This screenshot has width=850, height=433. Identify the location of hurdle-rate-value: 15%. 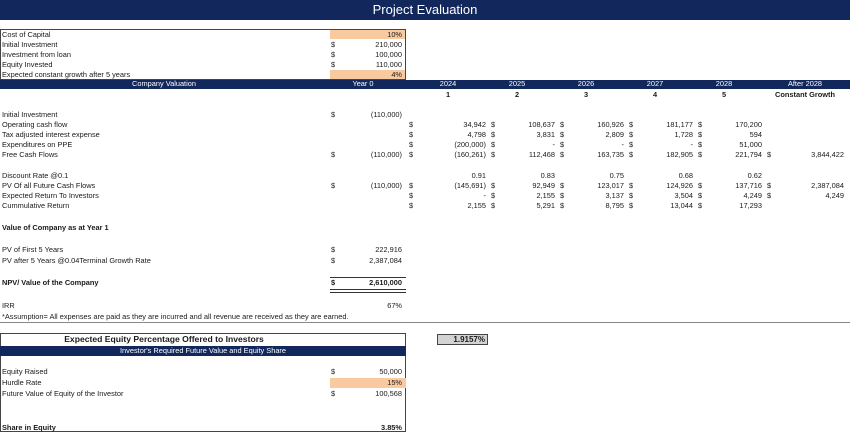
(394, 382).